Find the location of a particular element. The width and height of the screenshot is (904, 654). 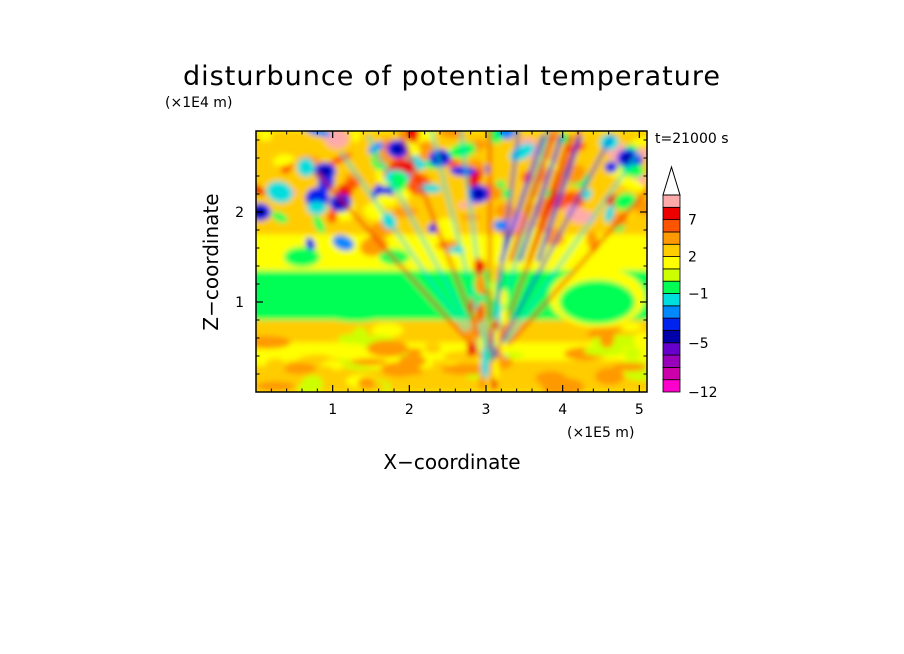

colorbar-label-0: 7 is located at coordinates (692, 221).